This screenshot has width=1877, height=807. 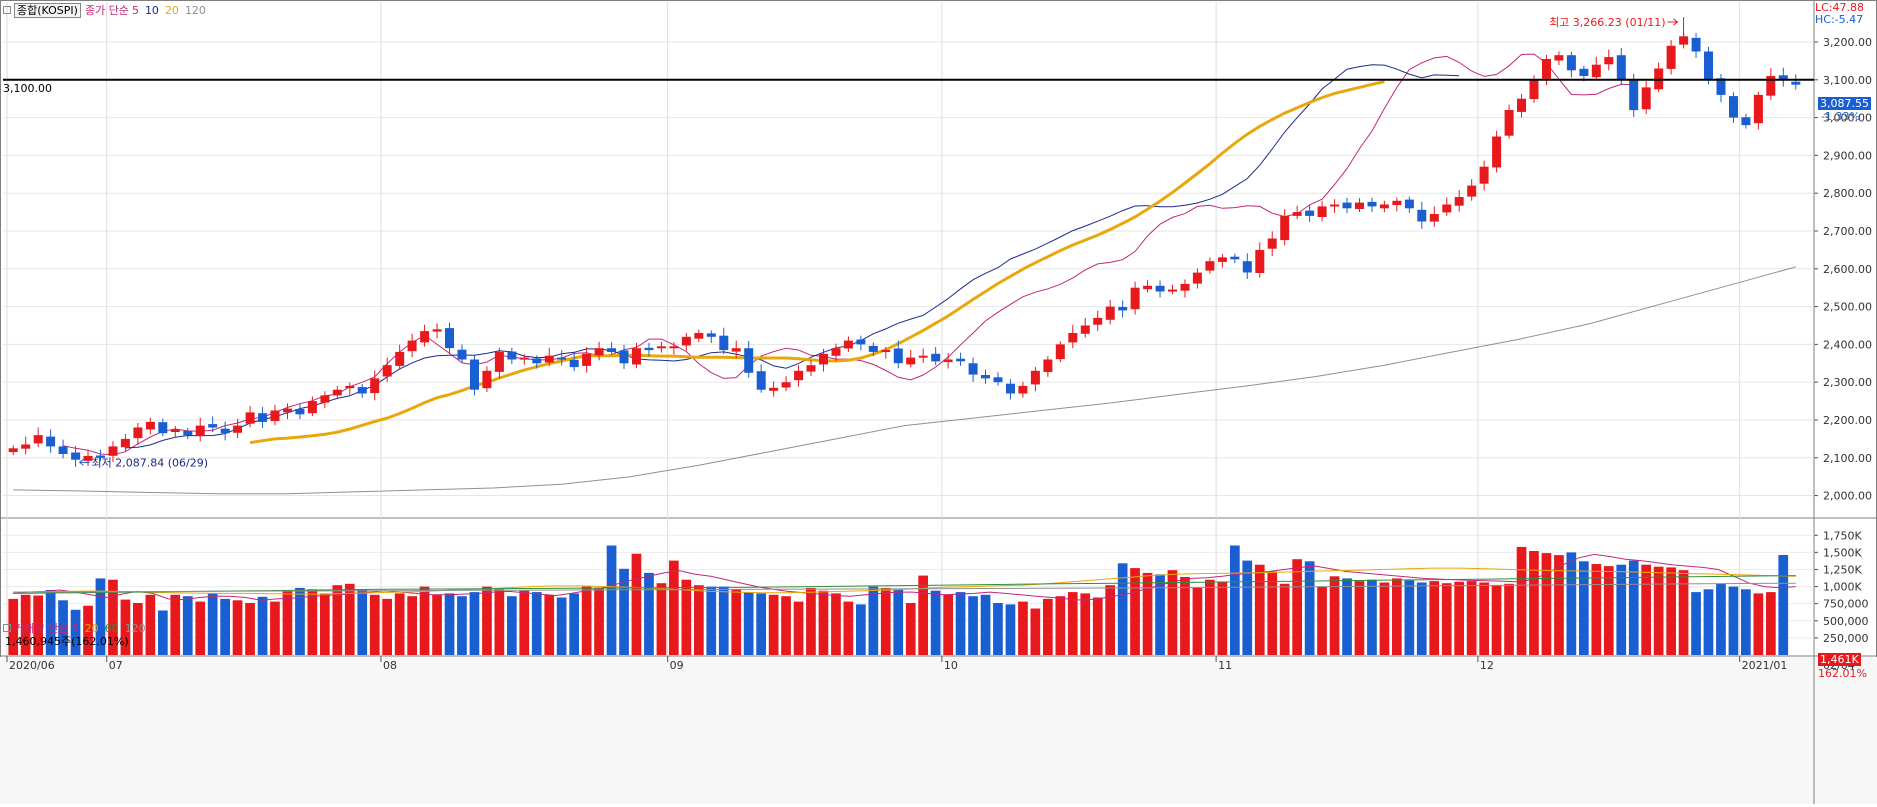 What do you see at coordinates (1842, 535) in the screenshot?
I see `volume-tick-label: 1,750K` at bounding box center [1842, 535].